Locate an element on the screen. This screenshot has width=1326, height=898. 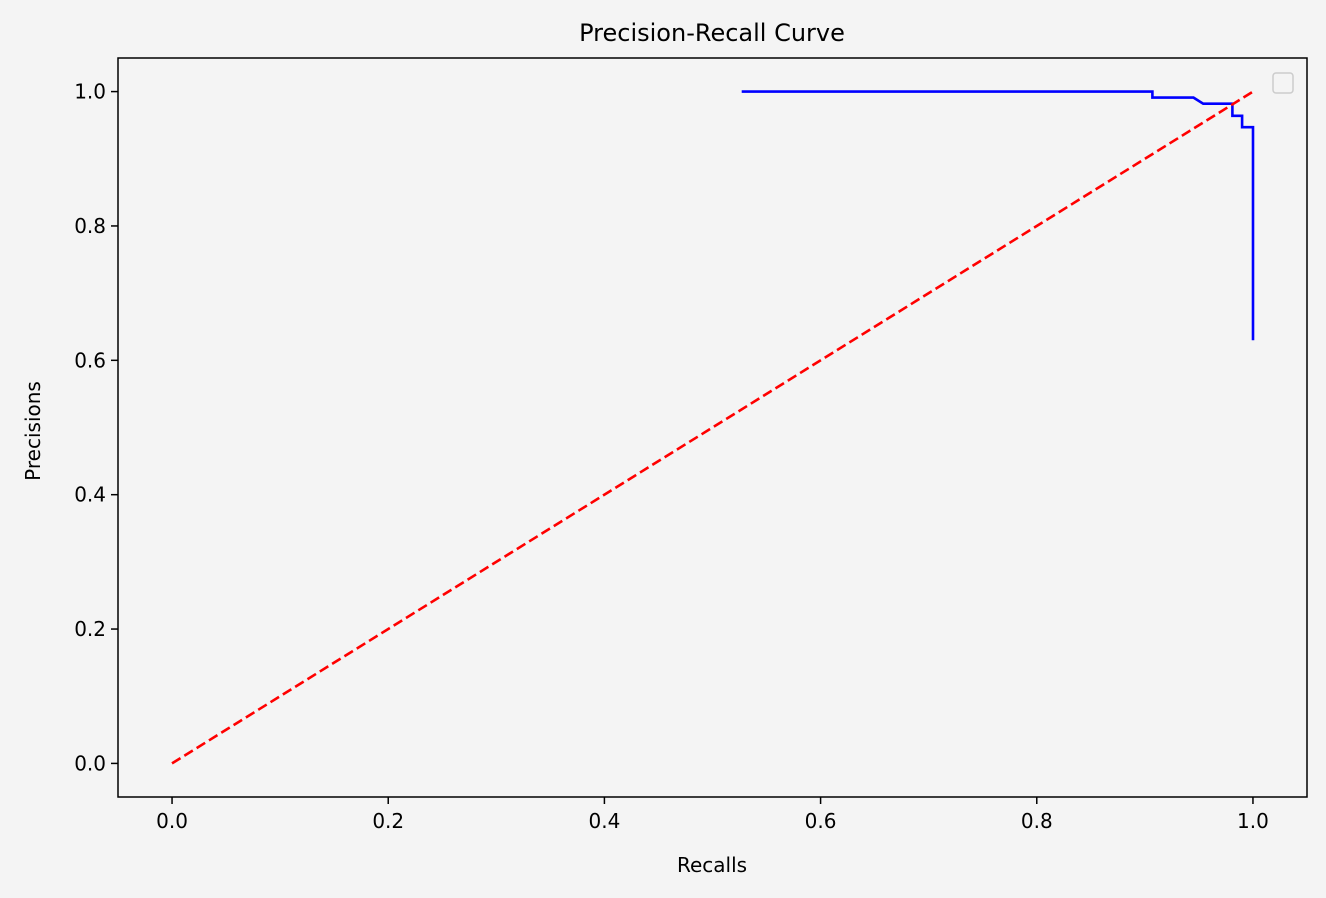
chart-title: Precision-Recall Curve is located at coordinates (712, 33).